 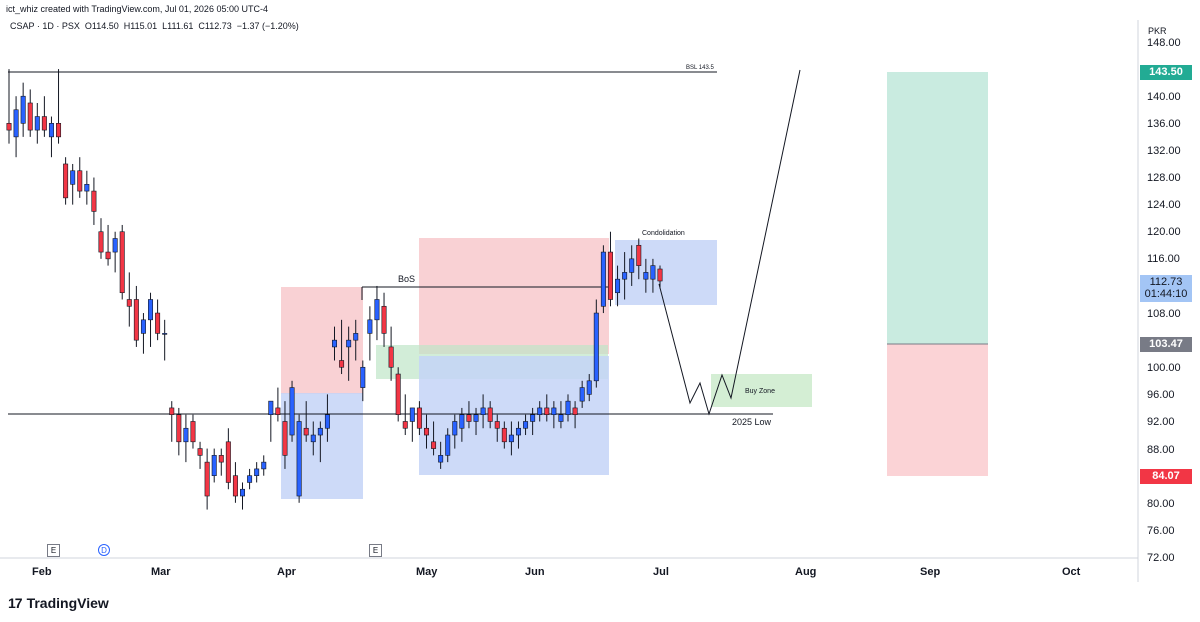 What do you see at coordinates (45, 26) in the screenshot?
I see `symbol-name: CSAP · 1D · PSX` at bounding box center [45, 26].